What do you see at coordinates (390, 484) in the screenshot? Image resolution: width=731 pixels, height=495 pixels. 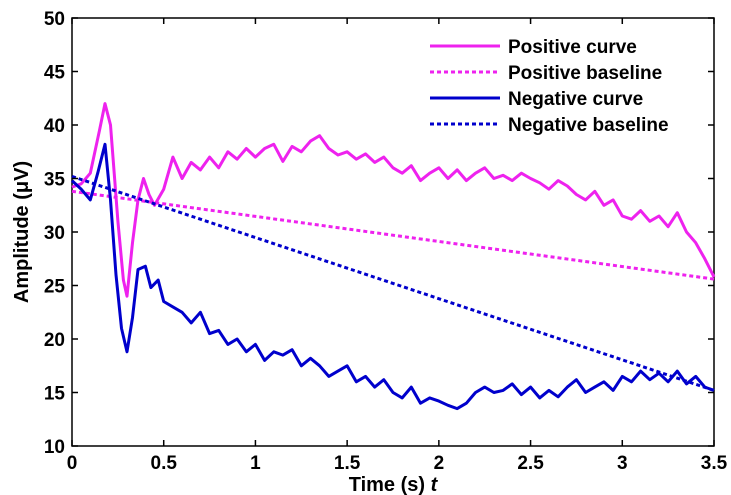 I see `x-axis-label-text: Time (s)` at bounding box center [390, 484].